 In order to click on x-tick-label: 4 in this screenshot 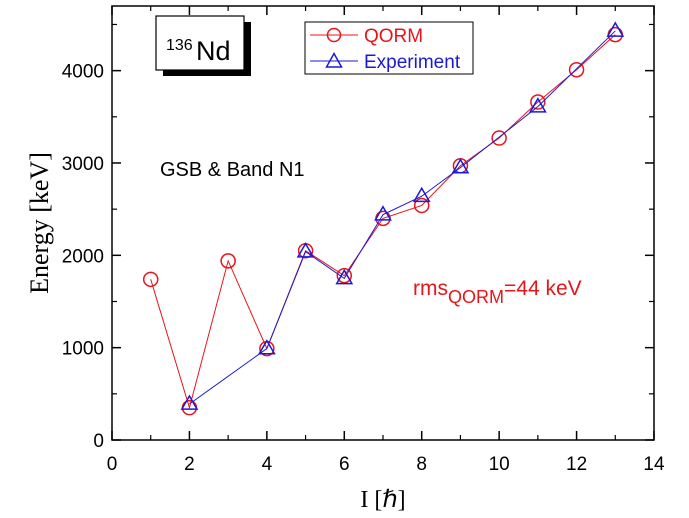, I will do `click(267, 464)`.